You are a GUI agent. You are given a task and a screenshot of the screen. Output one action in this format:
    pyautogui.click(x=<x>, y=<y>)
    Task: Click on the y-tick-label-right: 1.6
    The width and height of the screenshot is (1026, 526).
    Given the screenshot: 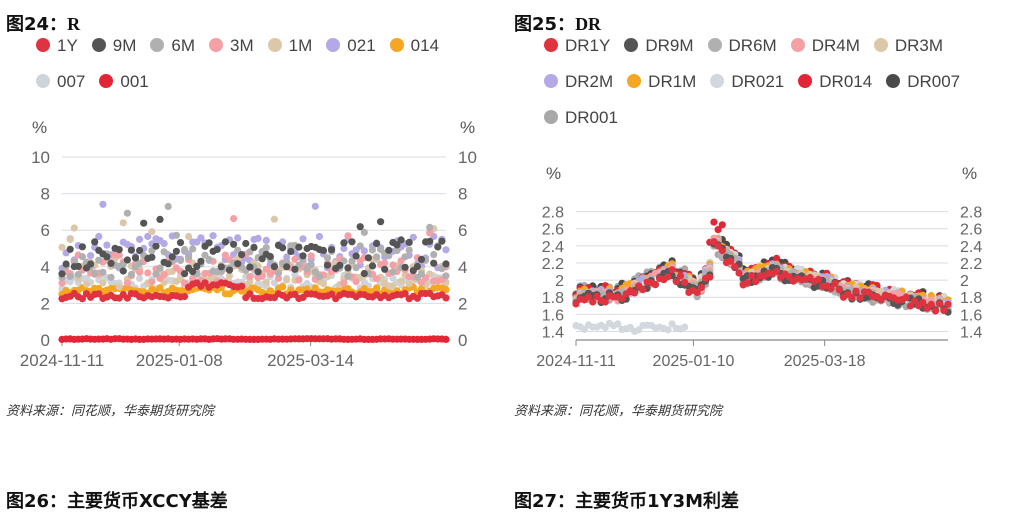 What is the action you would take?
    pyautogui.click(x=971, y=315)
    